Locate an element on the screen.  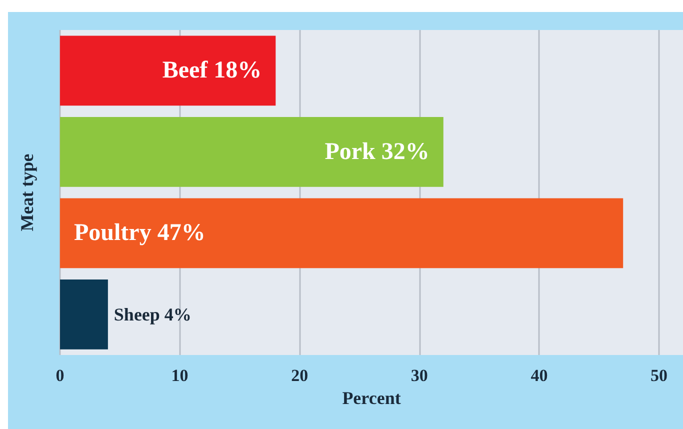
y-axis-title: Meat type is located at coordinates (27, 193).